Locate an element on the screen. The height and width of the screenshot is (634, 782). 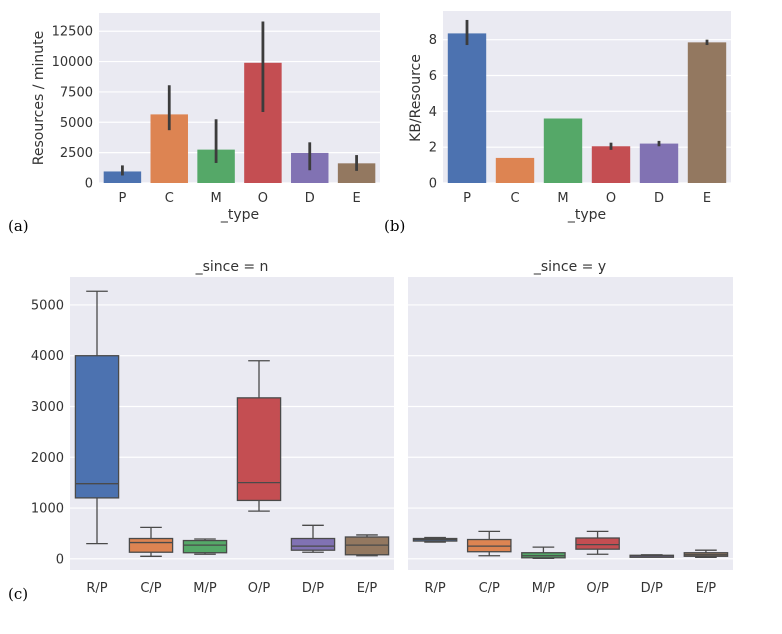
chart-b-y-tick-label: 2 is located at coordinates (433, 148).